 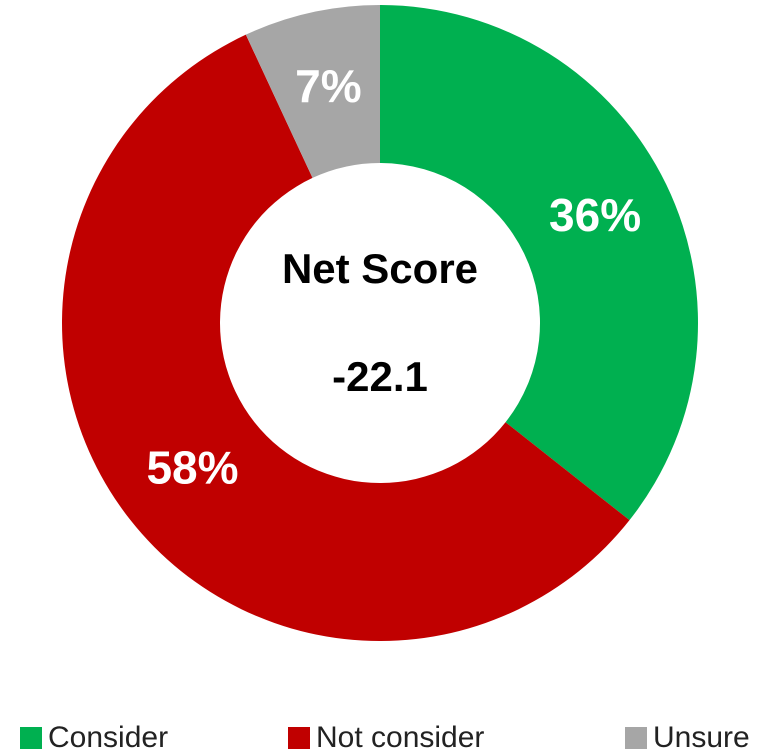 What do you see at coordinates (380, 268) in the screenshot?
I see `center-title: Net Score` at bounding box center [380, 268].